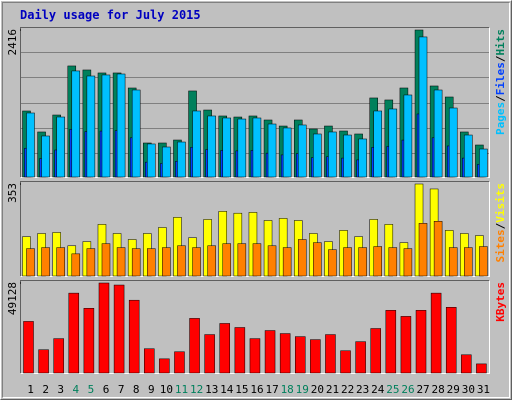  What do you see at coordinates (392, 389) in the screenshot?
I see `x-tick-label: 25` at bounding box center [392, 389].